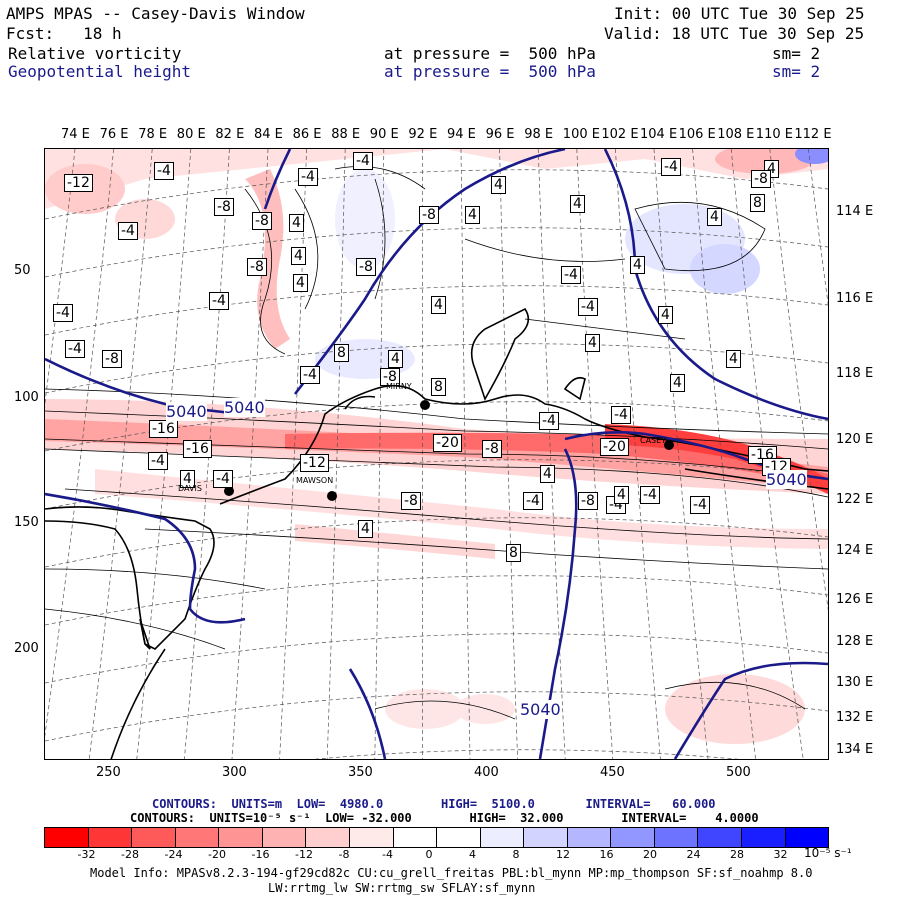 The image size is (900, 900). What do you see at coordinates (26, 397) in the screenshot?
I see `left-gridpoint-label: 100` at bounding box center [26, 397].